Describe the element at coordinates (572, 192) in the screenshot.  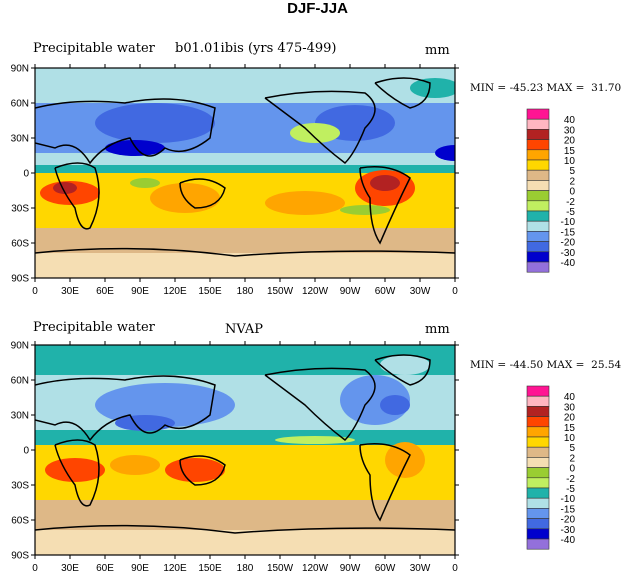
I see `colorbar-label: 0` at that location.